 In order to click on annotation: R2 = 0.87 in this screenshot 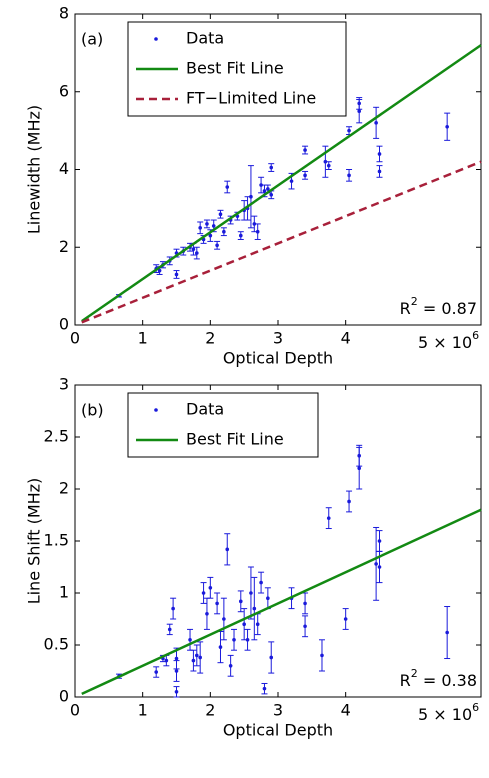, I will do `click(438, 306)`.